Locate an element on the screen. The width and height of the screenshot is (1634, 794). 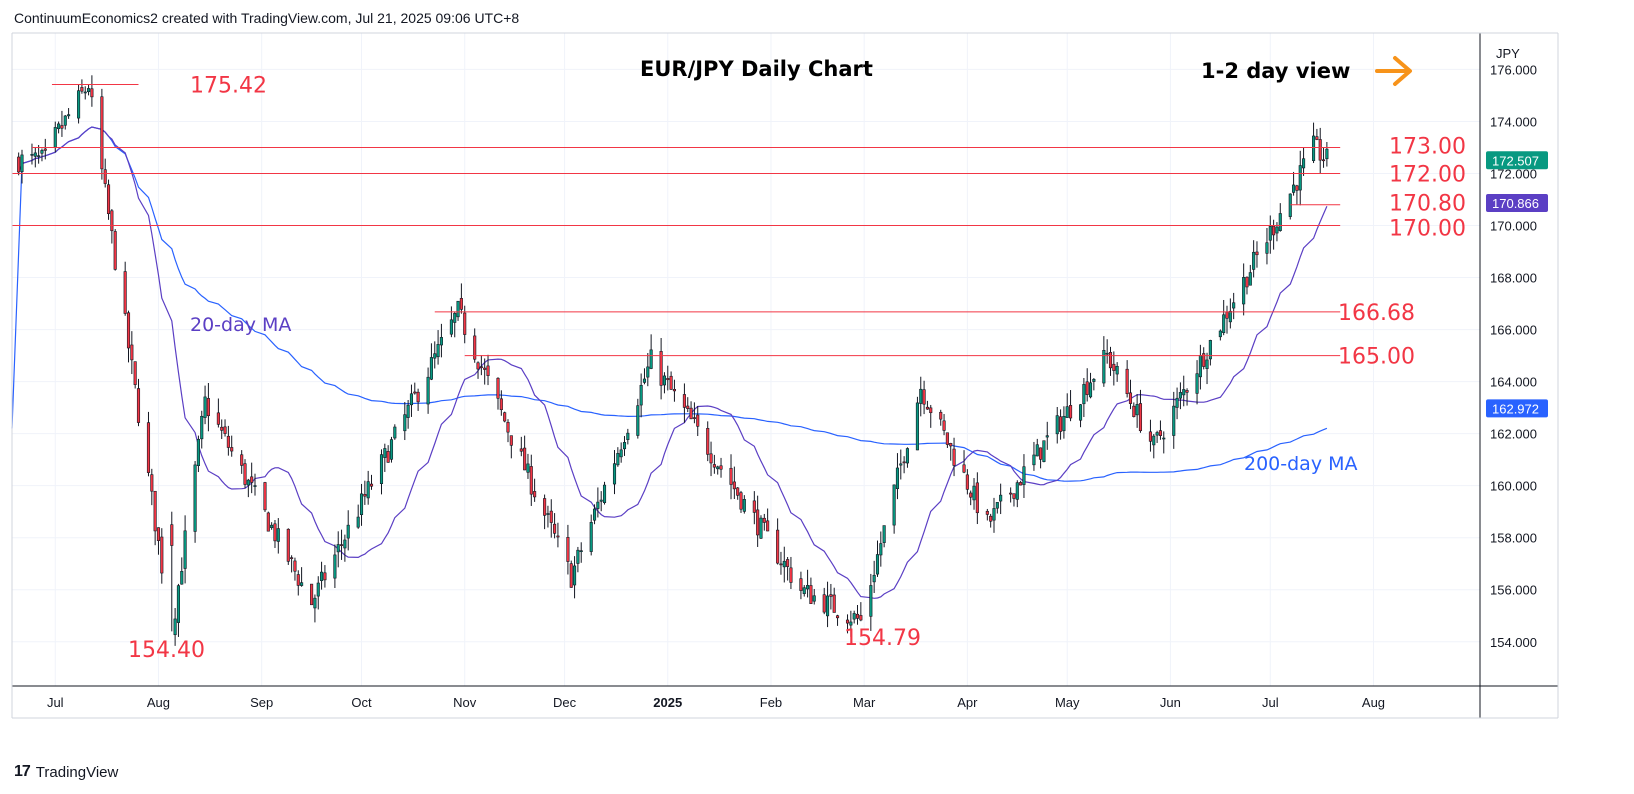
level-label: 173.00 is located at coordinates (1427, 146).